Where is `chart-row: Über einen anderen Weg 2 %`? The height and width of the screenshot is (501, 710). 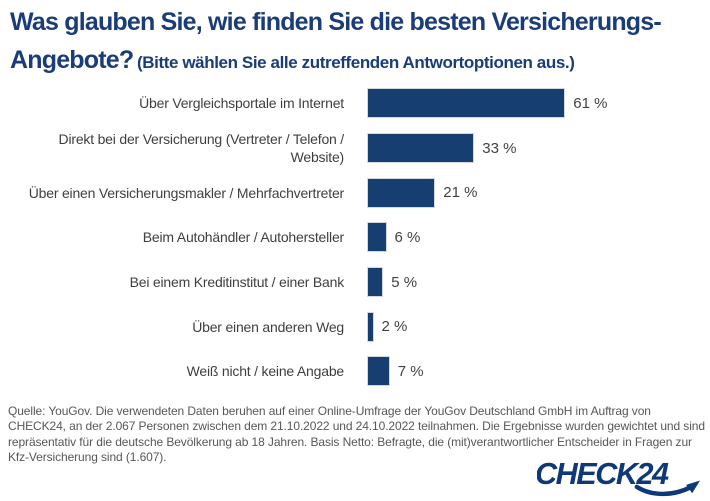
chart-row: Über einen anderen Weg 2 % is located at coordinates (357, 326).